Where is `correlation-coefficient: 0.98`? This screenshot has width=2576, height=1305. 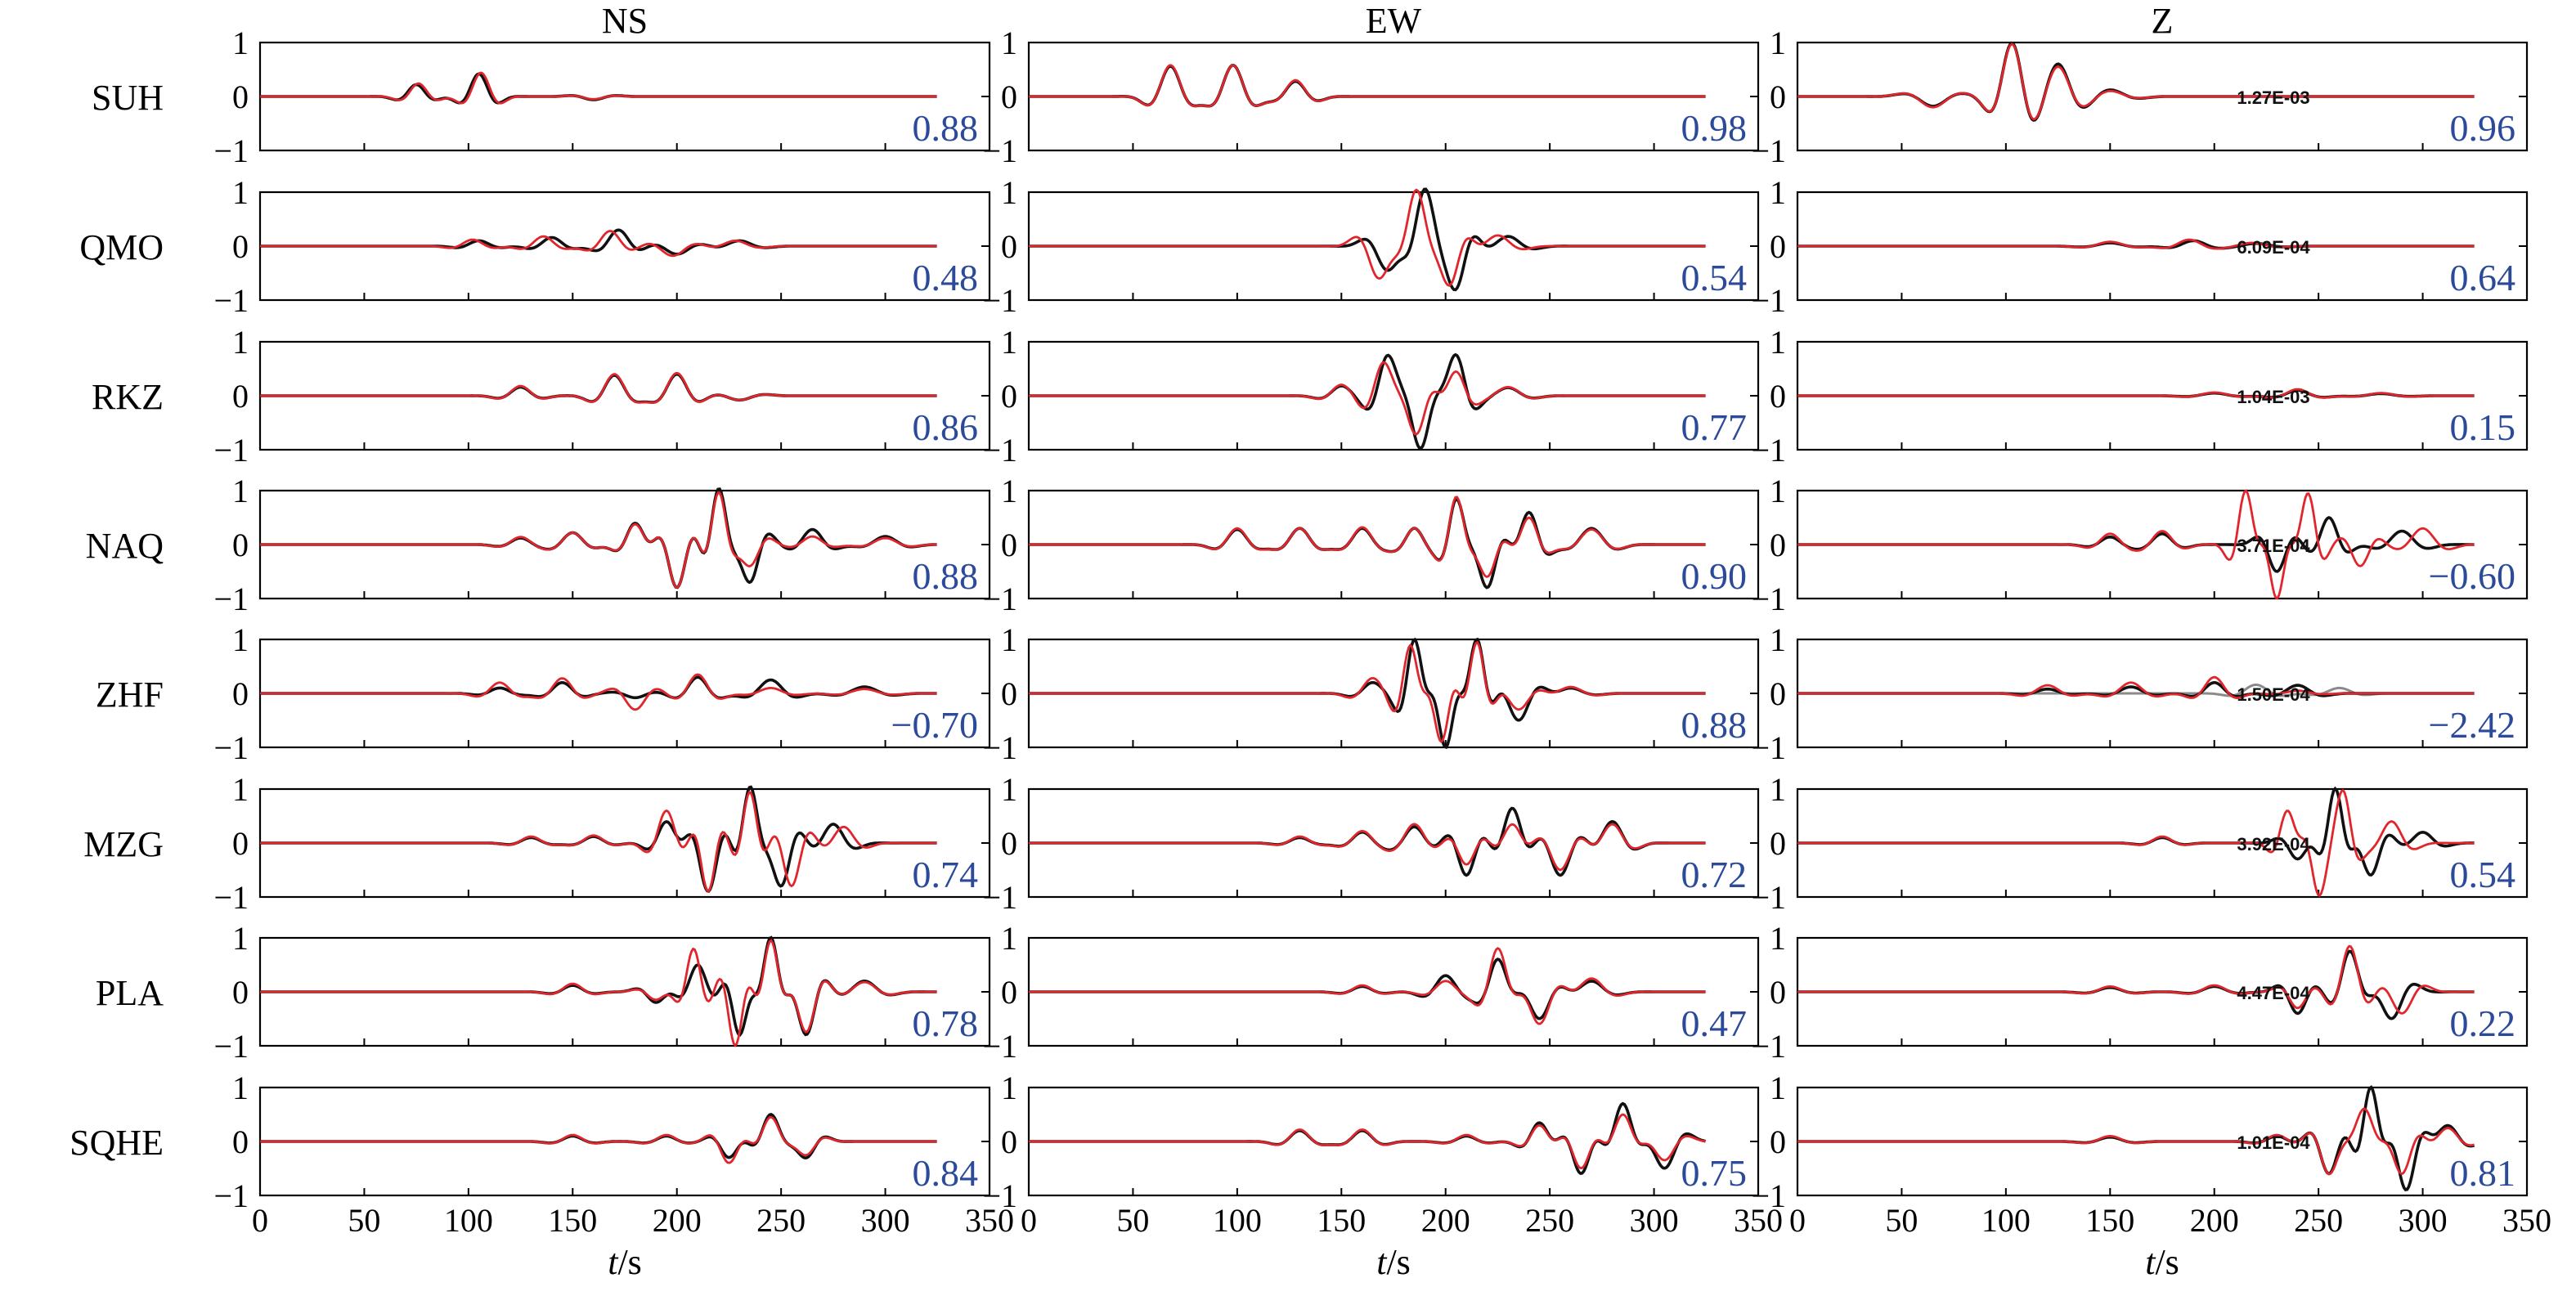
correlation-coefficient: 0.98 is located at coordinates (1714, 128).